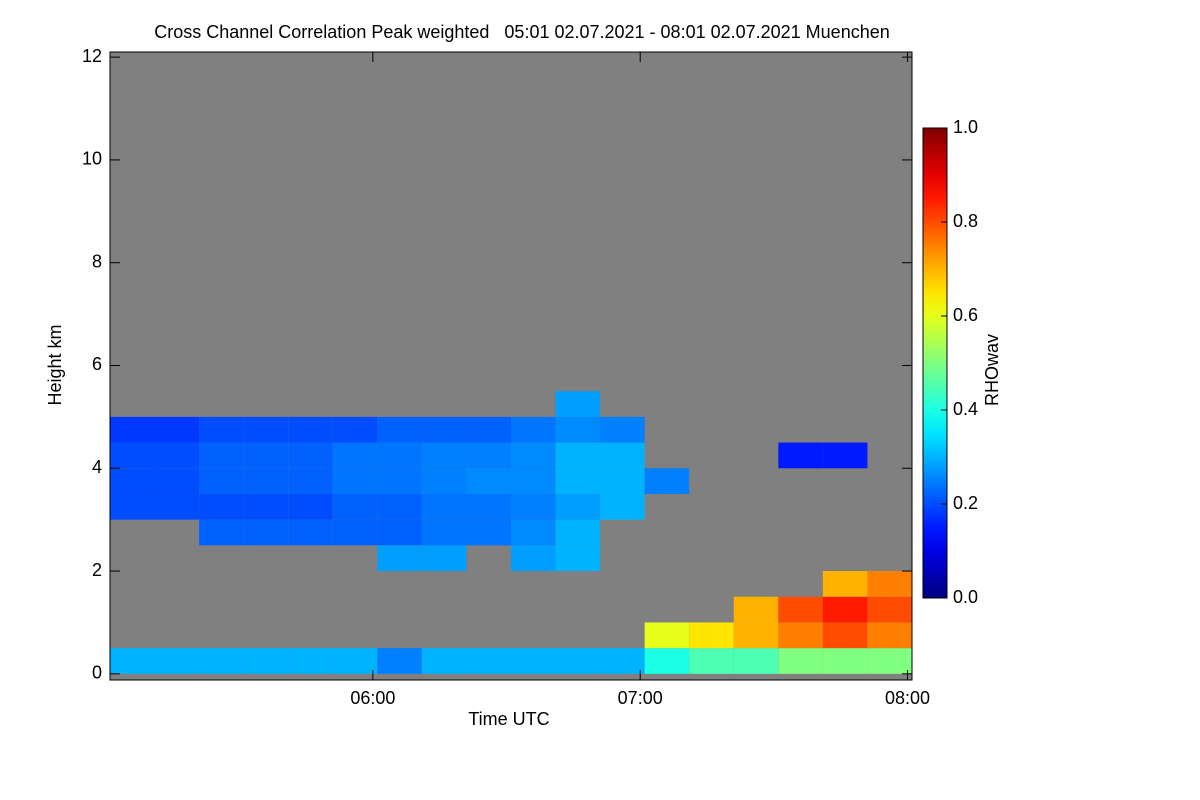 Image resolution: width=1200 pixels, height=800 pixels. What do you see at coordinates (97, 467) in the screenshot?
I see `y-tick-label: 4` at bounding box center [97, 467].